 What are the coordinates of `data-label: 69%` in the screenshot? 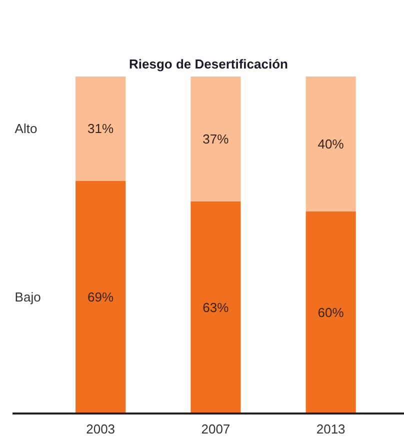 It's located at (101, 297).